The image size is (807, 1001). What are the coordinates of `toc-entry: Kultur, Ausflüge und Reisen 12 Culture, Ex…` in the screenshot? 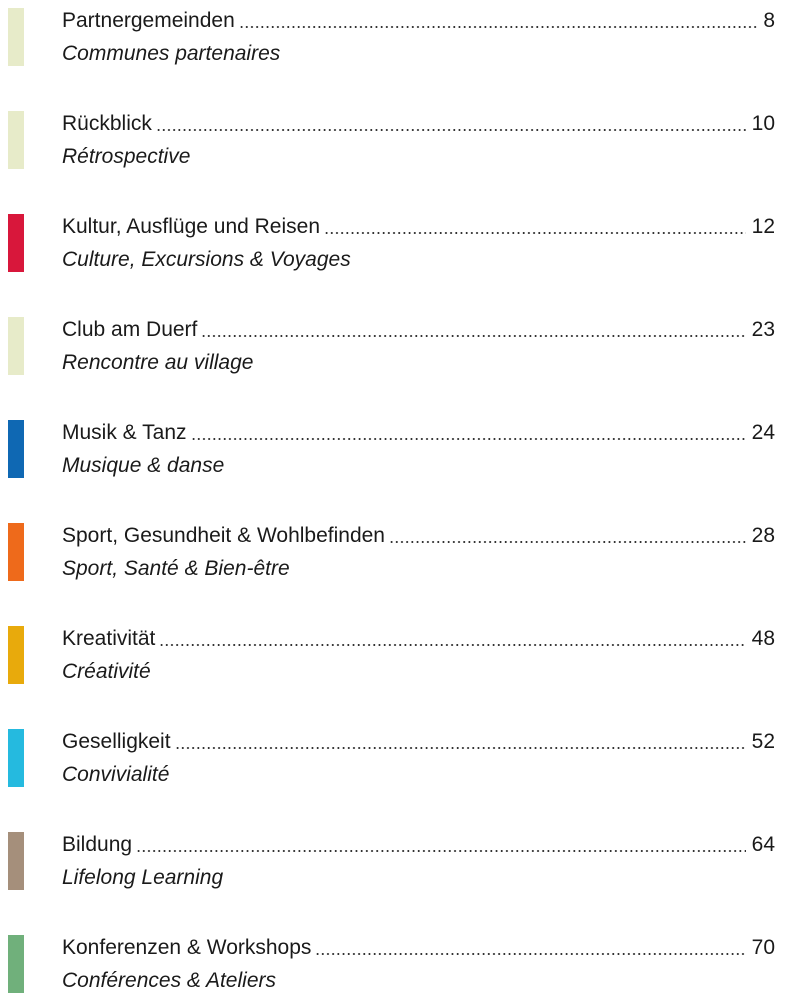 It's located at (403, 244).